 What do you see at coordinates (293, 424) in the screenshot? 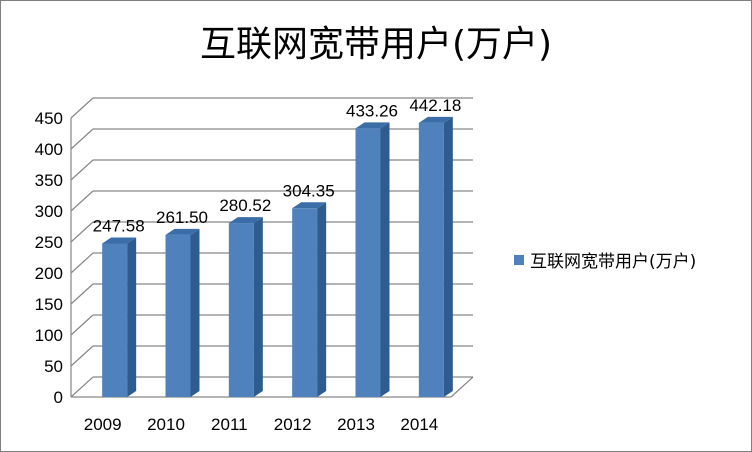
I see `x-tick-label: 2012` at bounding box center [293, 424].